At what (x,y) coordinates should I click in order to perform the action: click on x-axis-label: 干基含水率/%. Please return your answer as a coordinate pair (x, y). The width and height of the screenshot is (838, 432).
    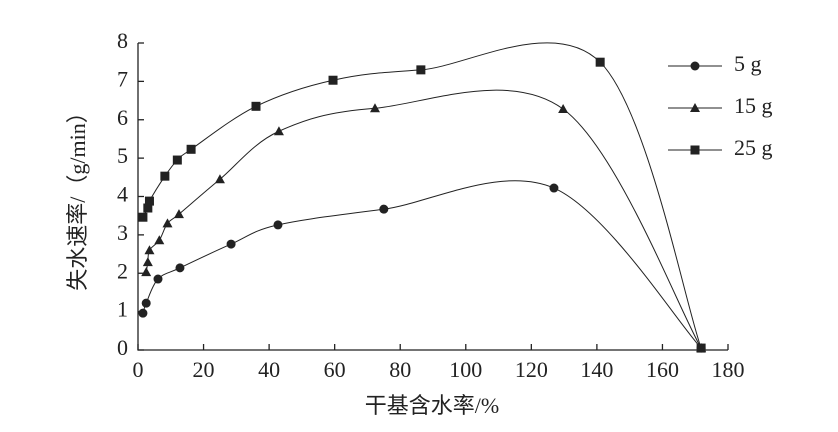
    Looking at the image, I should click on (432, 405).